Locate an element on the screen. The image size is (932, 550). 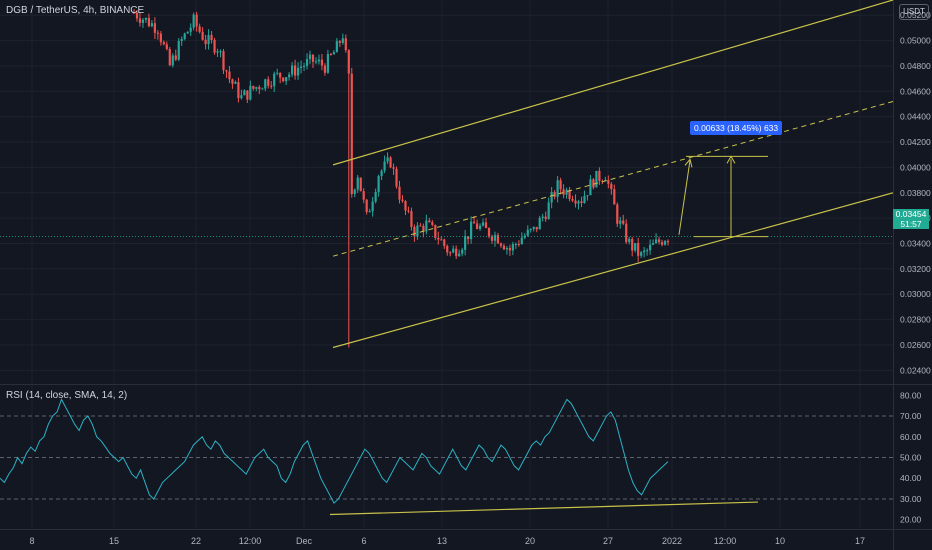
measure-arrow-head is located at coordinates (731, 159).